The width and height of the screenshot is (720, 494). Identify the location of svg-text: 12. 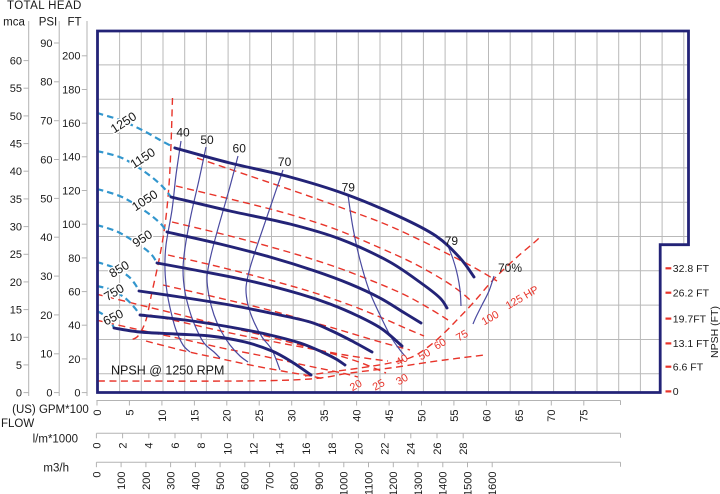
(255, 449).